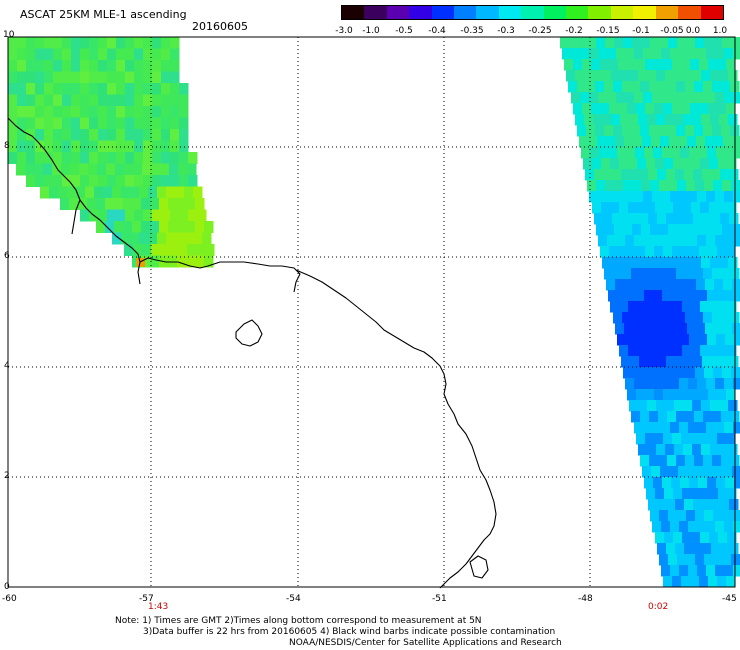  What do you see at coordinates (641, 31) in the screenshot?
I see `colorbar-label: -0.1` at bounding box center [641, 31].